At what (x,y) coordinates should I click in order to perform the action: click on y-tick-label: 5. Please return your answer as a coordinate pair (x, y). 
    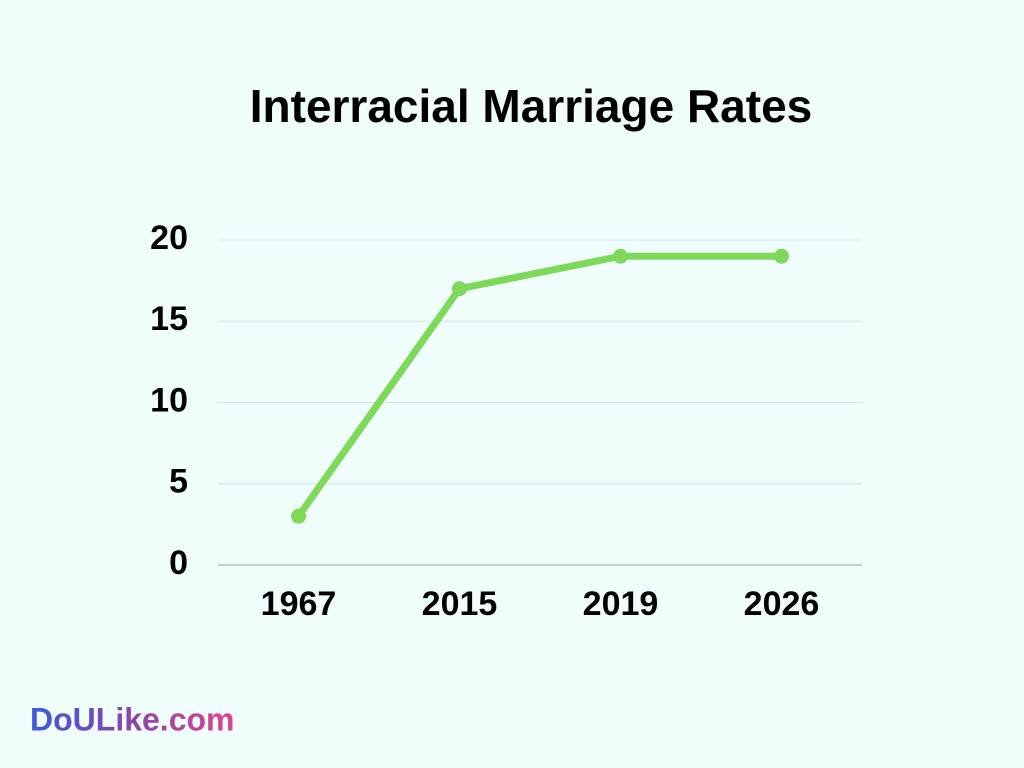
    Looking at the image, I should click on (178, 482).